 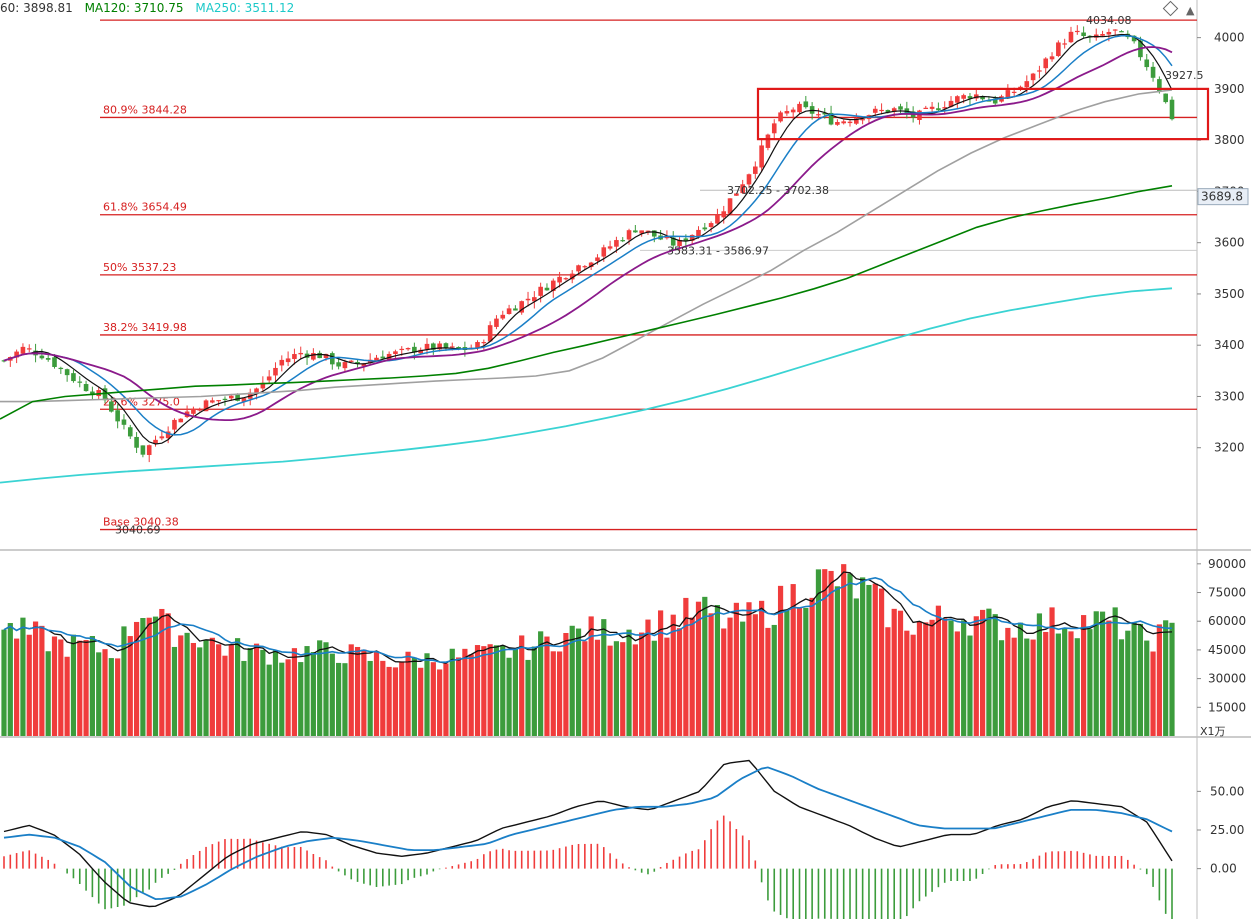 I want to click on volume-tick-label: 30000, so click(x=1227, y=679).